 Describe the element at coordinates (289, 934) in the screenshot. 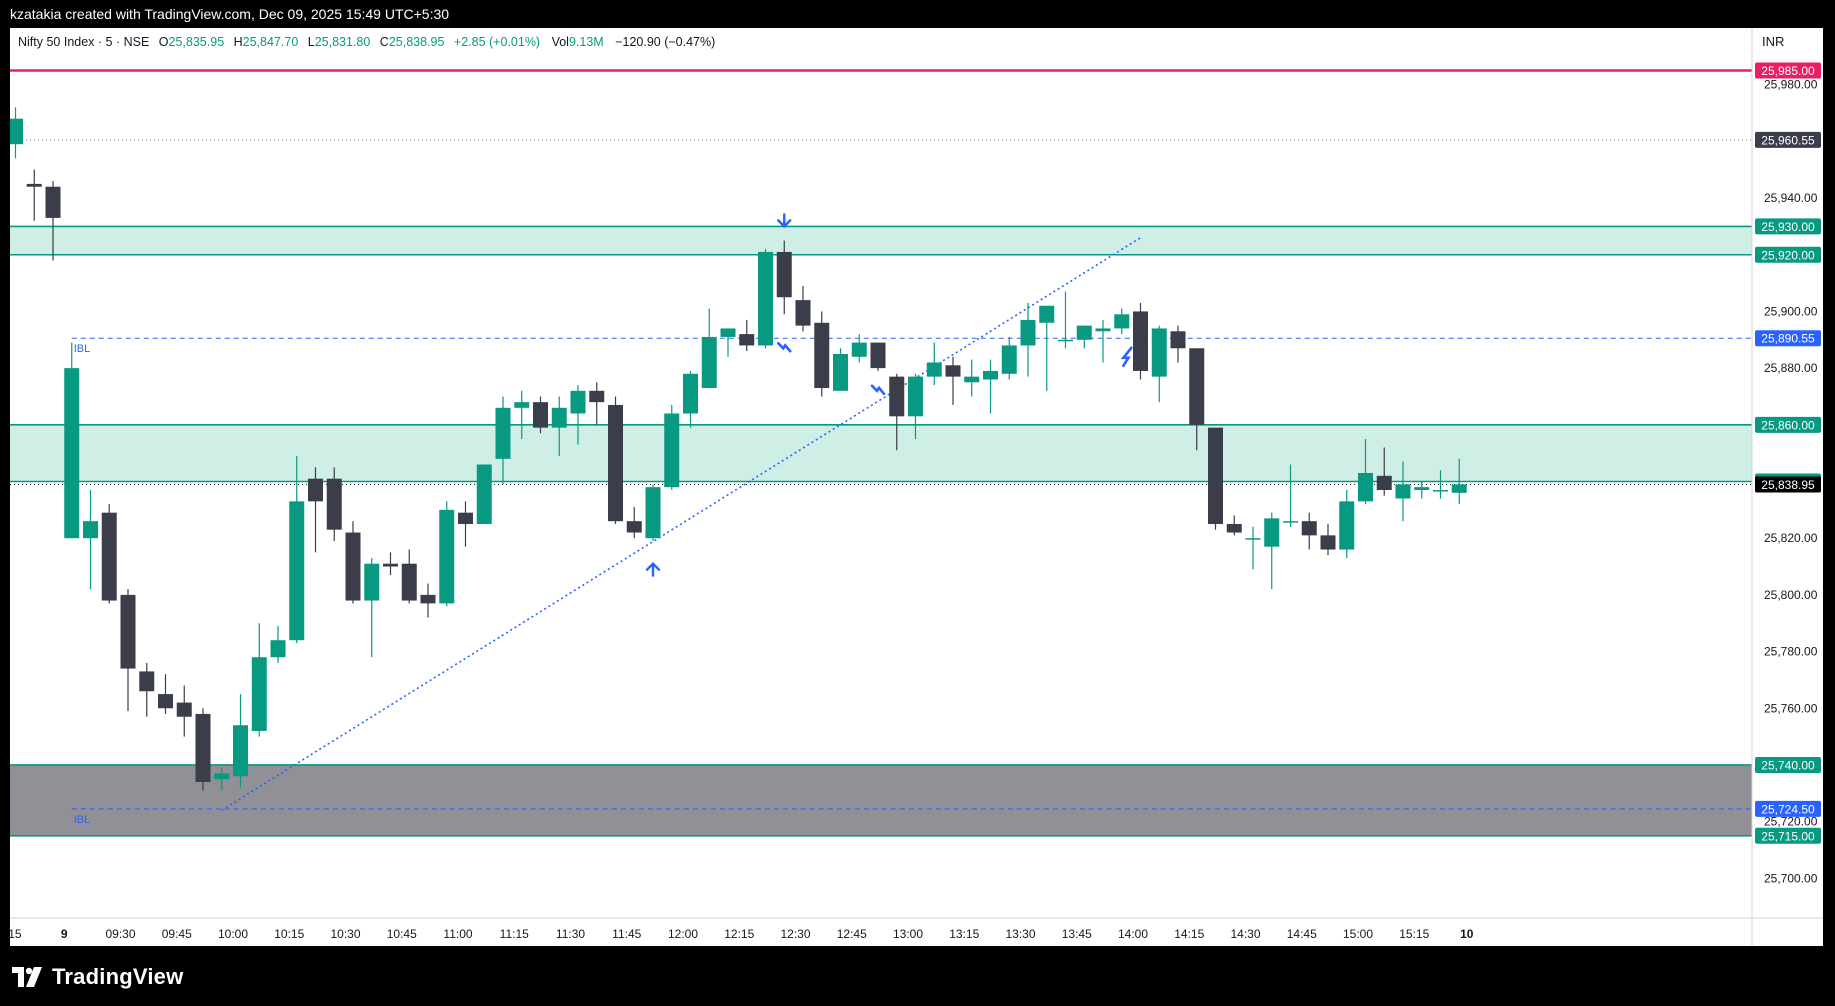

I see `x-tick-label: 10:15` at that location.